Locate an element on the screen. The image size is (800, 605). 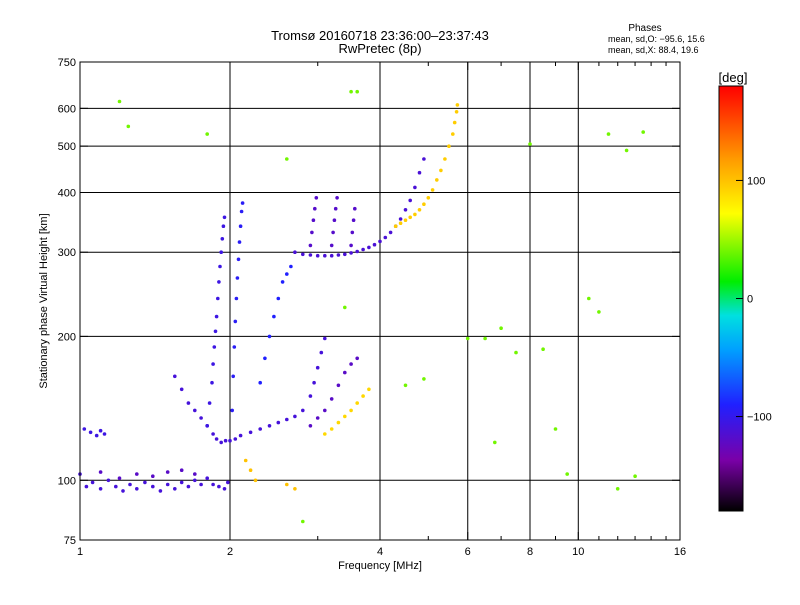
colorbar-ticks: 100 0 −100 is located at coordinates (754, 299).